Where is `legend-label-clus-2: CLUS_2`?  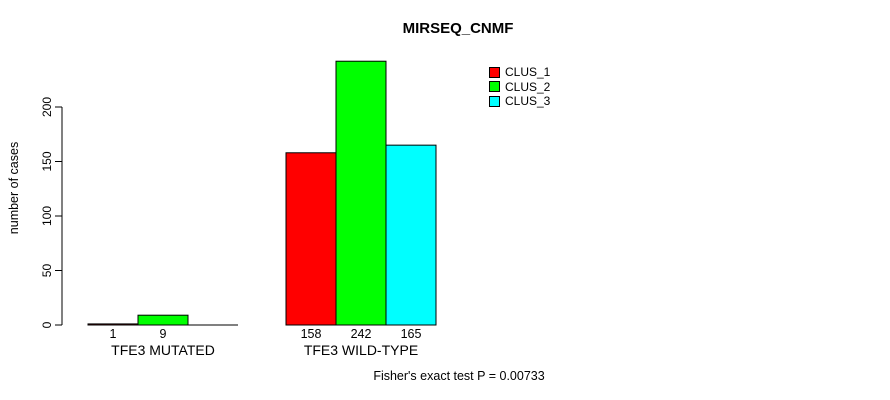 legend-label-clus-2: CLUS_2 is located at coordinates (528, 86).